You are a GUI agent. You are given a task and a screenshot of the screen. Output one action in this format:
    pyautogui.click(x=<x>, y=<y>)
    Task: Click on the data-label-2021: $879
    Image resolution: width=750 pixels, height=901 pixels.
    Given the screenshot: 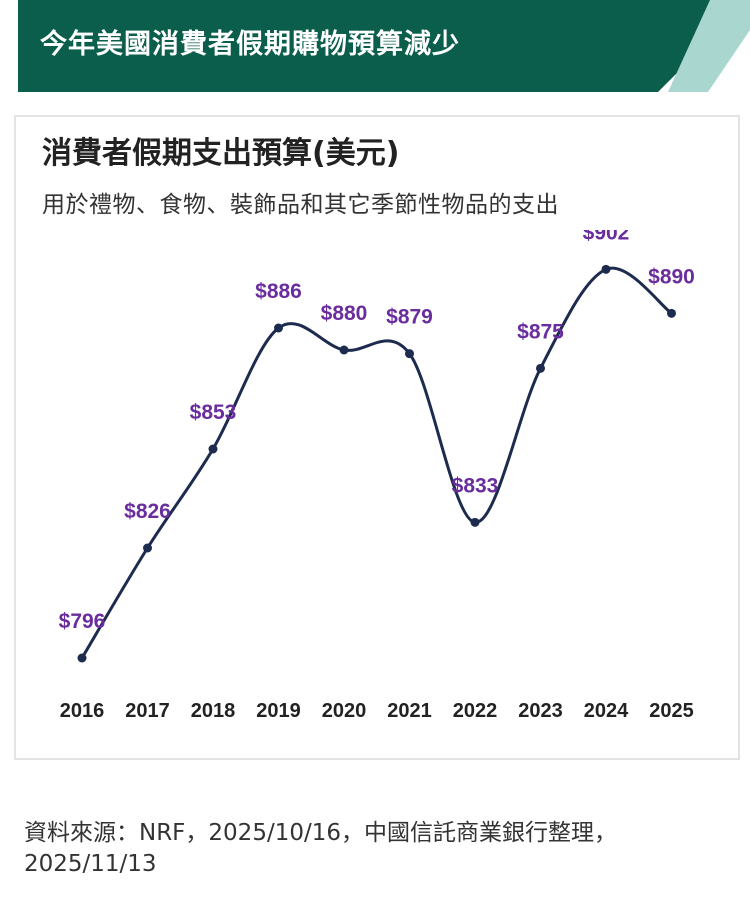 What is the action you would take?
    pyautogui.click(x=409, y=317)
    